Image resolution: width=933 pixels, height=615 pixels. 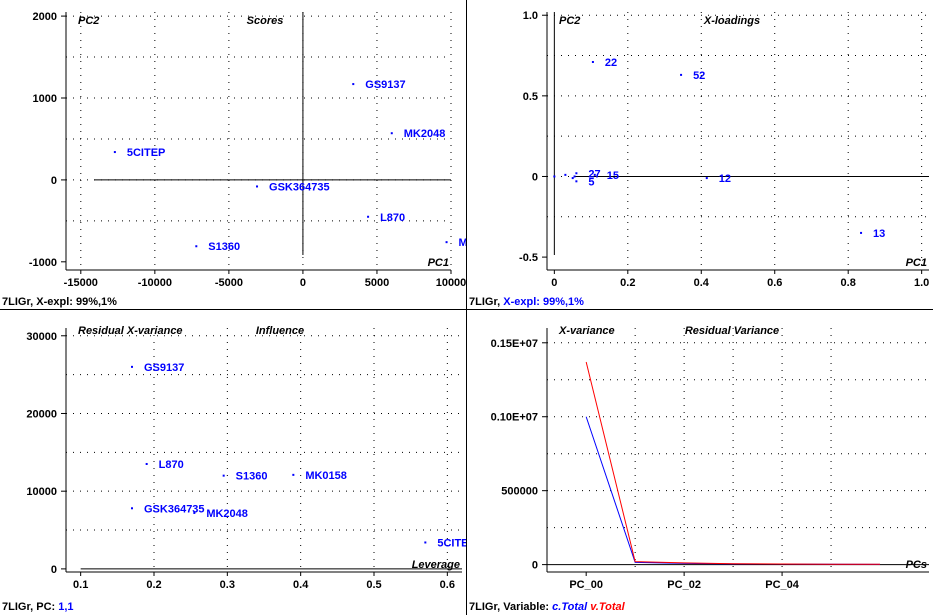 I want to click on x-tick-label: PC_00, so click(x=586, y=585).